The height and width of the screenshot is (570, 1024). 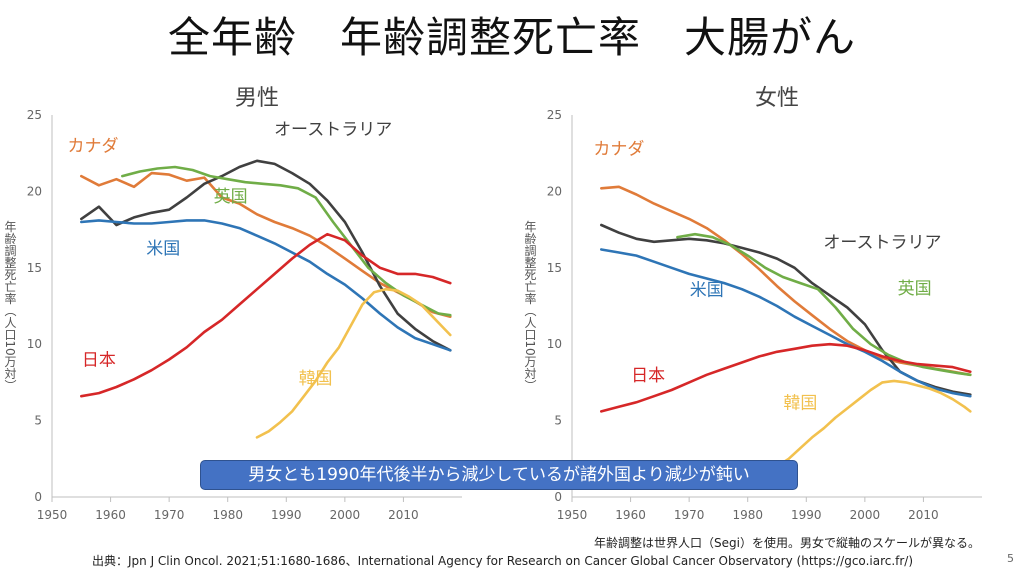 I want to click on female-series-label: 米国, so click(x=707, y=290).